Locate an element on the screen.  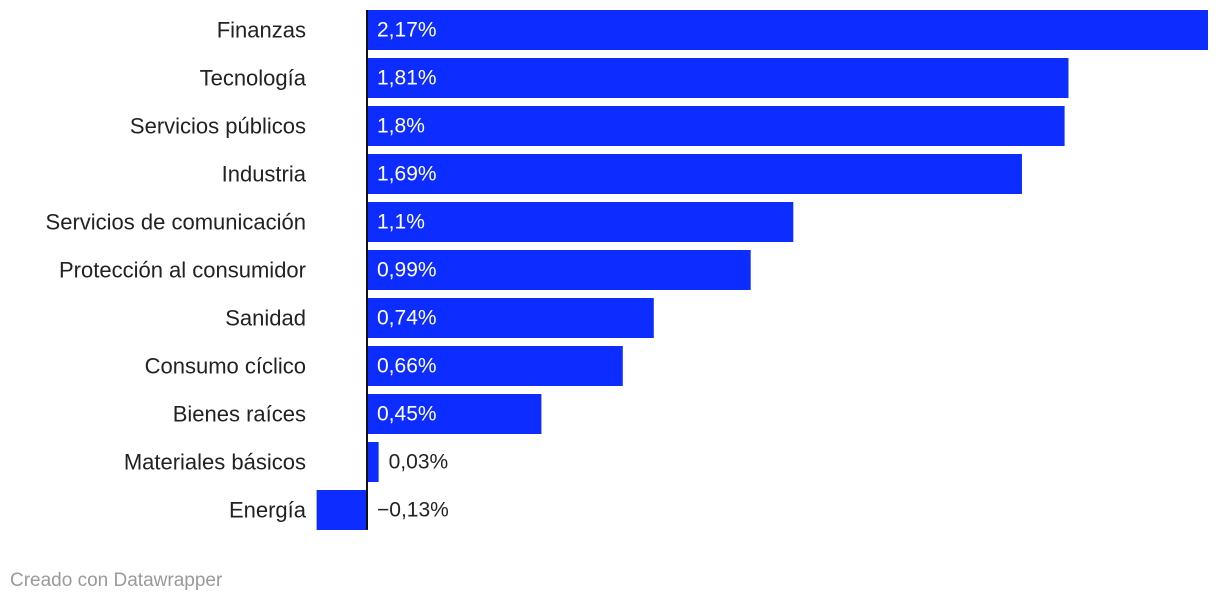
value-label: 0,03% is located at coordinates (419, 462).